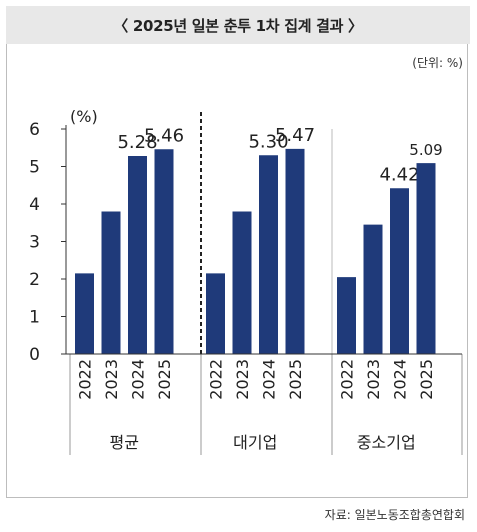 The height and width of the screenshot is (532, 477). I want to click on data-label: 5.09, so click(425, 150).